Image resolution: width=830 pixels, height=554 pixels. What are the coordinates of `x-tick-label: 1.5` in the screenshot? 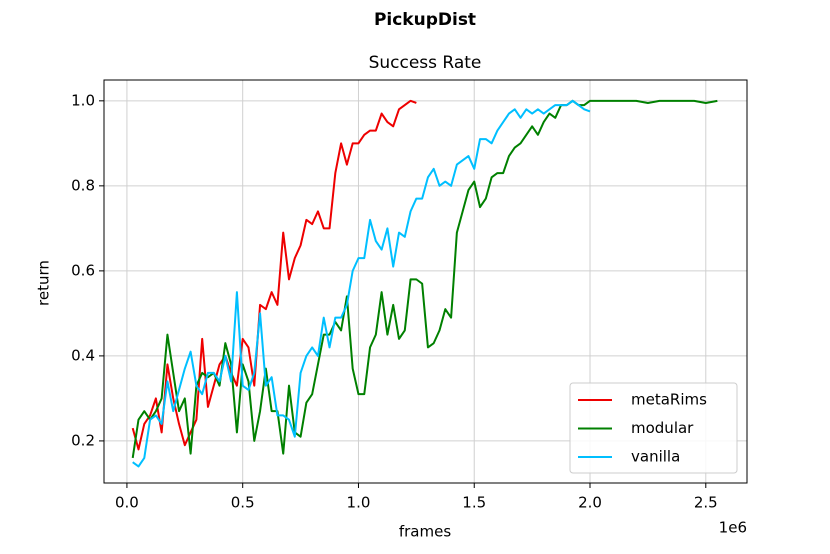 It's located at (474, 503).